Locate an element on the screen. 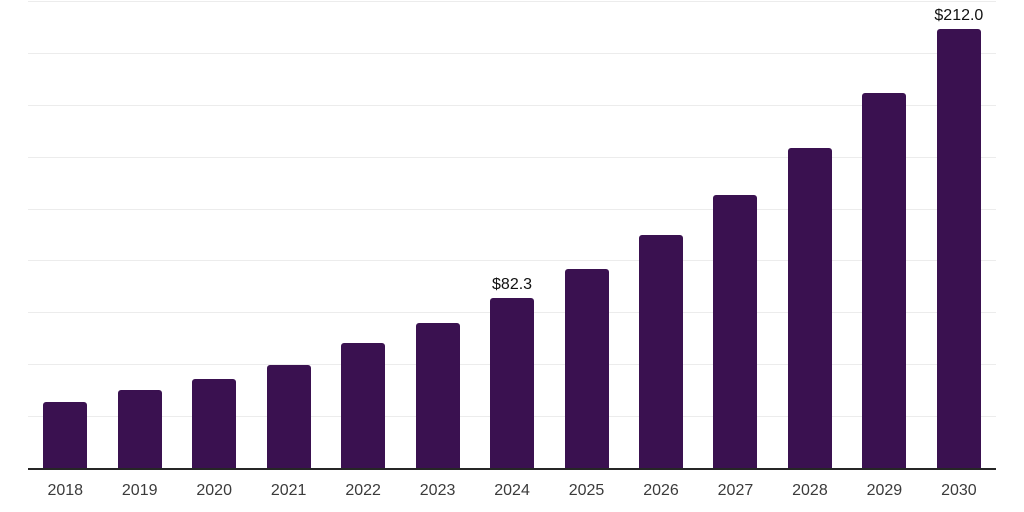 This screenshot has height=512, width=1024. bar-slot-2022 is located at coordinates (363, 235).